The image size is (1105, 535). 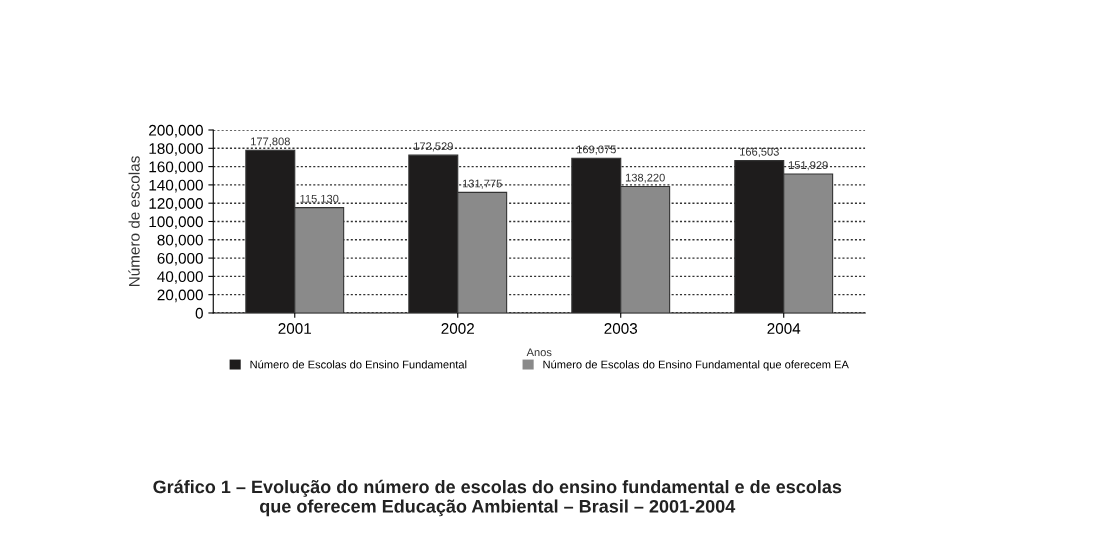 What do you see at coordinates (176, 186) in the screenshot?
I see `y-tick-label: 140,000` at bounding box center [176, 186].